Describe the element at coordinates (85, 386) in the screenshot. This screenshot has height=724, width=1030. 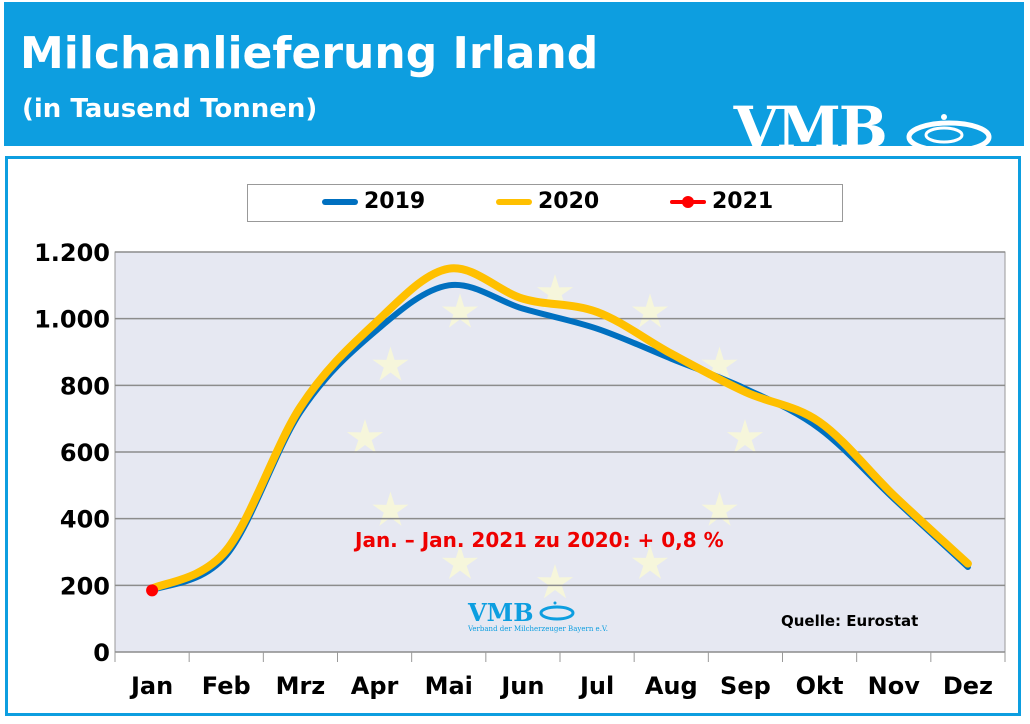
I see `y-tick-label: 800` at that location.